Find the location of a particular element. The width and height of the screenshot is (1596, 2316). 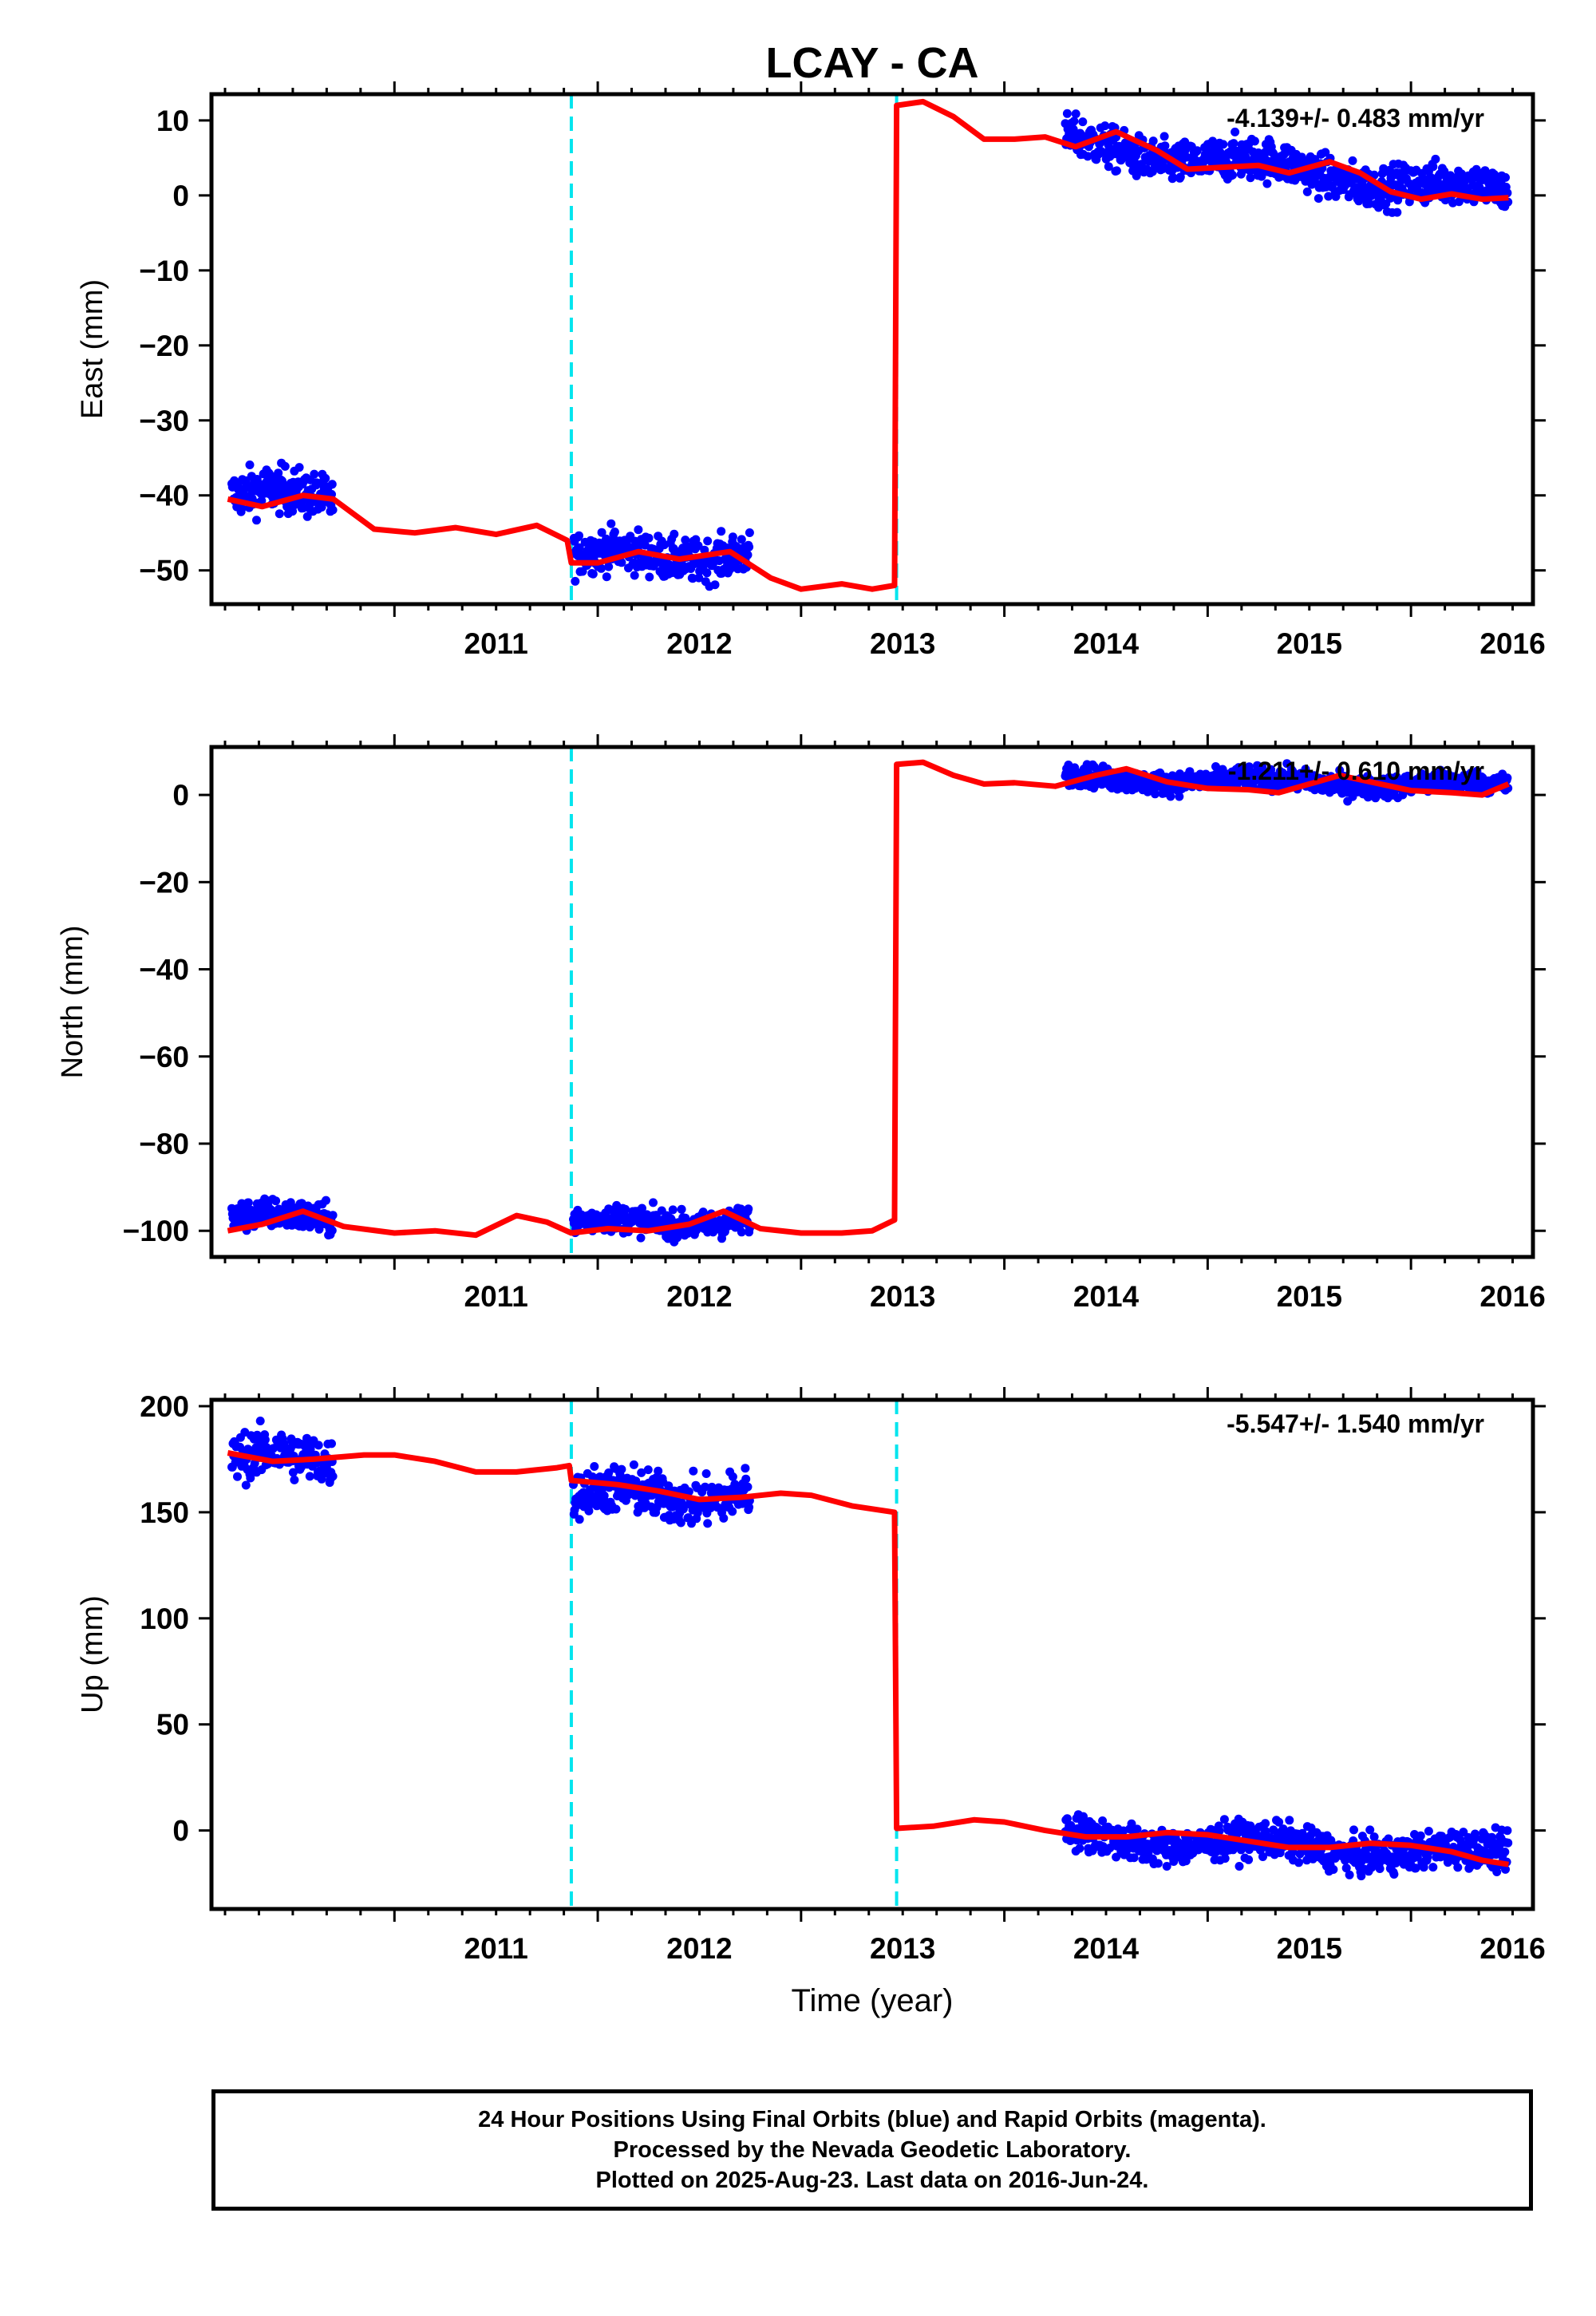

chart-title: LCAY - CA is located at coordinates (871, 63).